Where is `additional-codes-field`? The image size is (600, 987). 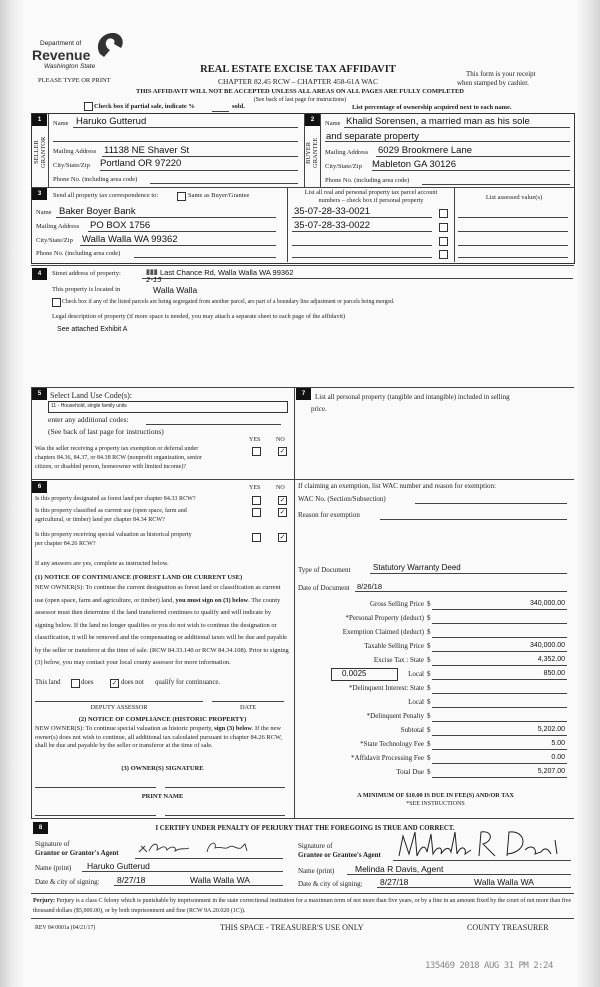
additional-codes-field is located at coordinates (213, 424).